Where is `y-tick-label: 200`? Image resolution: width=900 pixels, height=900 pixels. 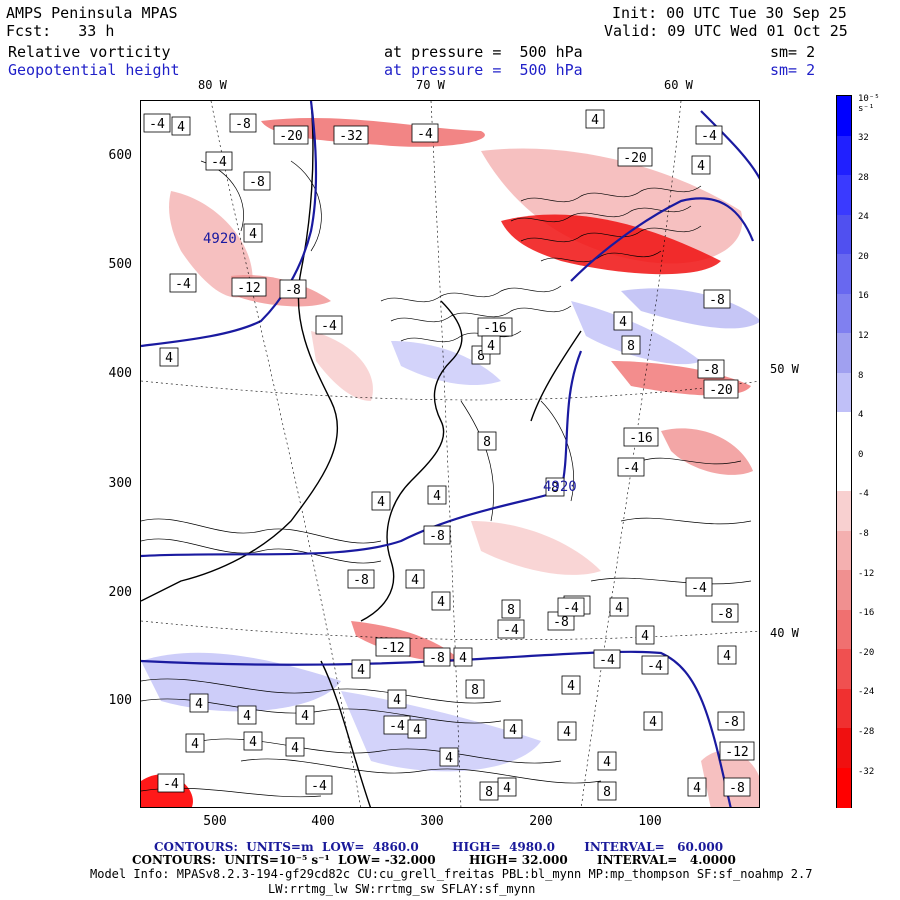
y-tick-label: 200 is located at coordinates (120, 592).